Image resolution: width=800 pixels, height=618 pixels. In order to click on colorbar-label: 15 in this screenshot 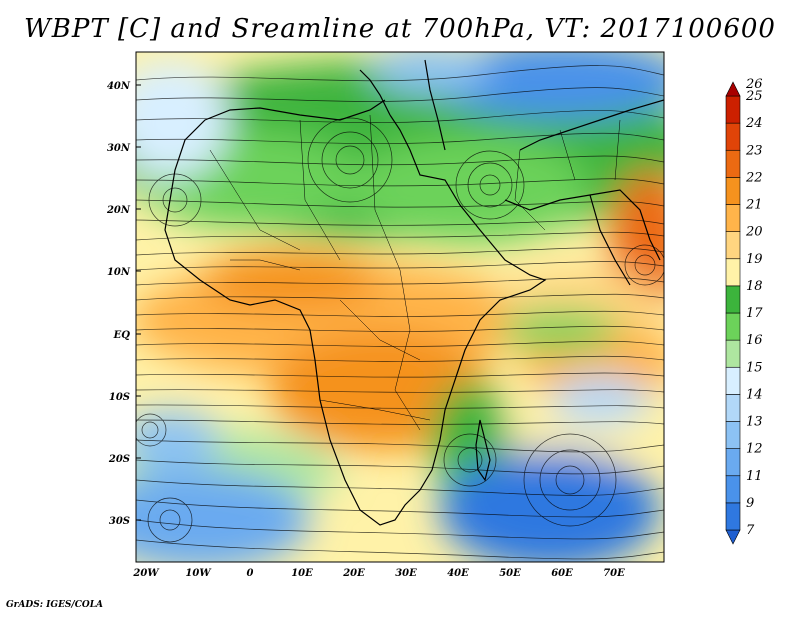, I will do `click(754, 367)`.